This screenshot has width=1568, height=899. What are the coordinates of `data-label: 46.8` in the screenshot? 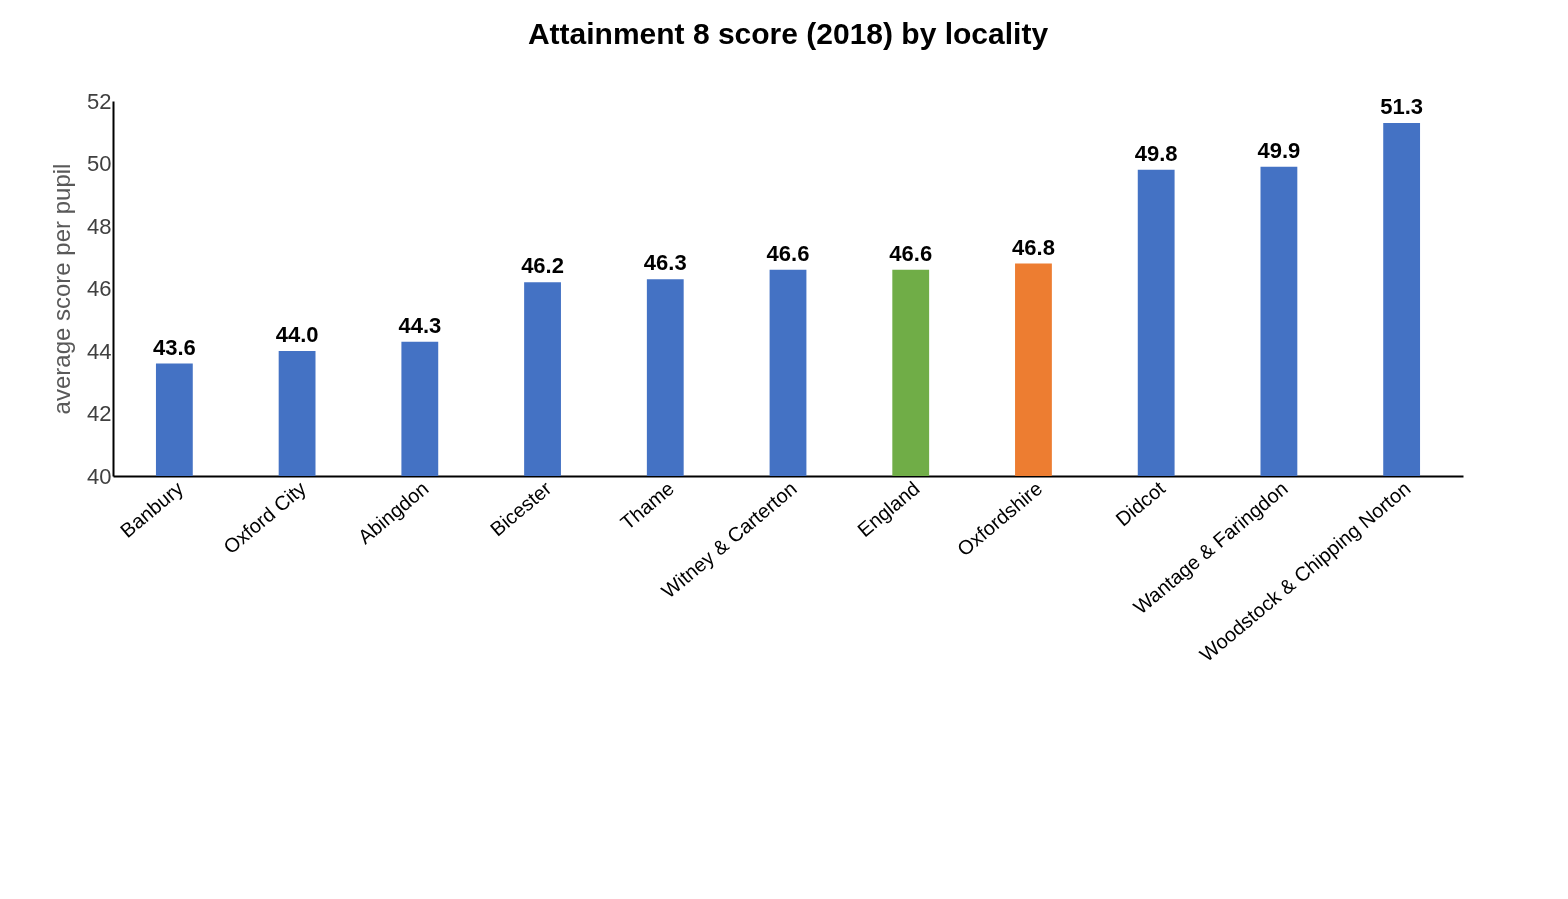 It's located at (1033, 247).